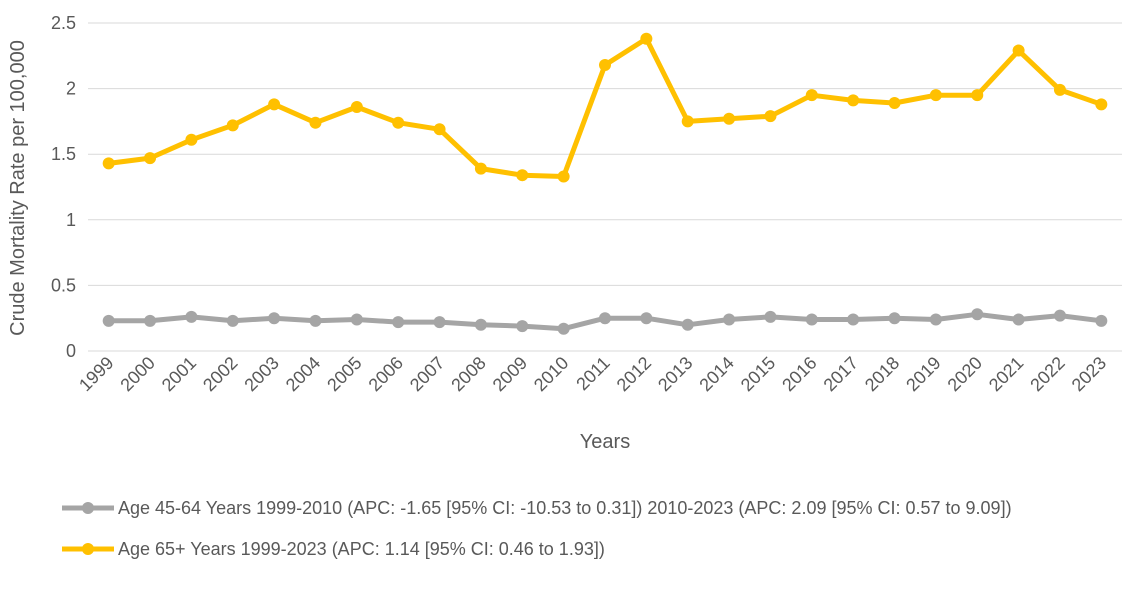  Describe the element at coordinates (965, 374) in the screenshot. I see `x-tick-label: 2020` at that location.